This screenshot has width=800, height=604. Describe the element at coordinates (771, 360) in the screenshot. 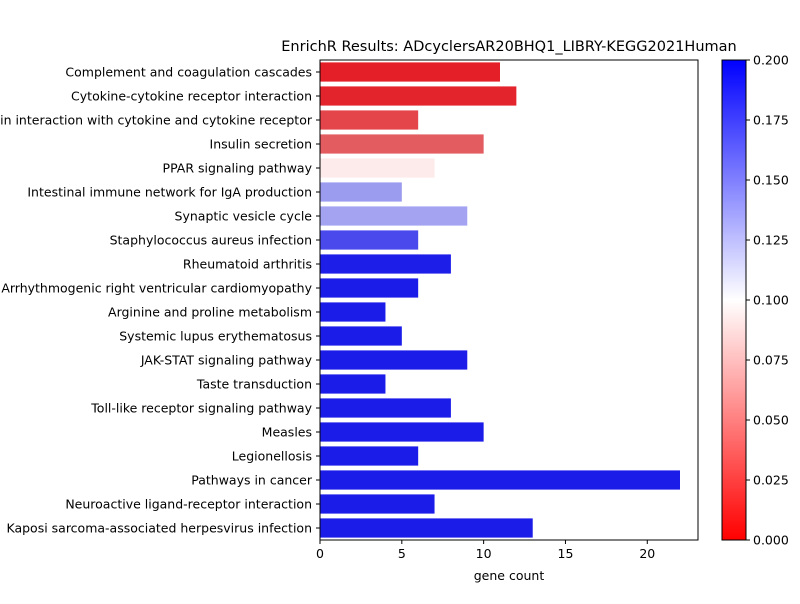

I see `colorbar-tick-label: 0.075` at that location.